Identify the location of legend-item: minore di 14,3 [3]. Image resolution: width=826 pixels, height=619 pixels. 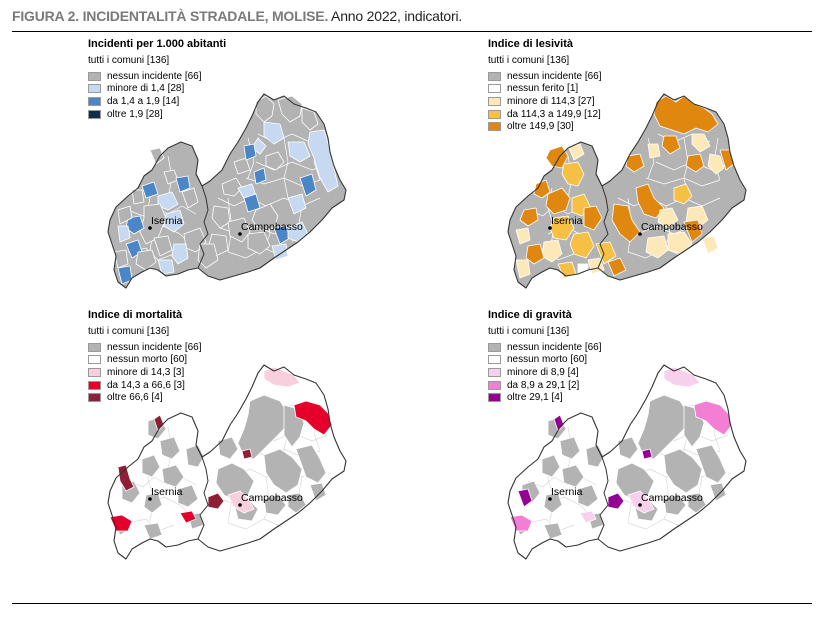
(145, 372).